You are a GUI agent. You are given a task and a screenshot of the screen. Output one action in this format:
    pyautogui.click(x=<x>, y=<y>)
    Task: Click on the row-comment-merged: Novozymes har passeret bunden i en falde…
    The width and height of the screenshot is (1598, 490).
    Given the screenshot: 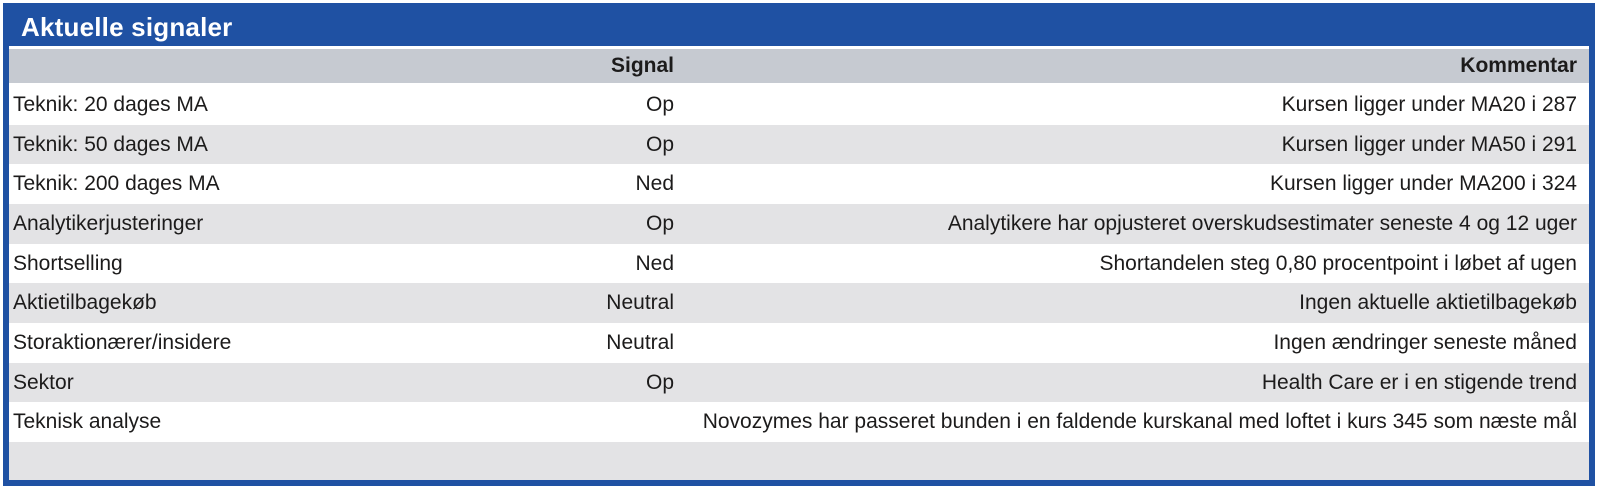 What is the action you would take?
    pyautogui.click(x=1139, y=422)
    